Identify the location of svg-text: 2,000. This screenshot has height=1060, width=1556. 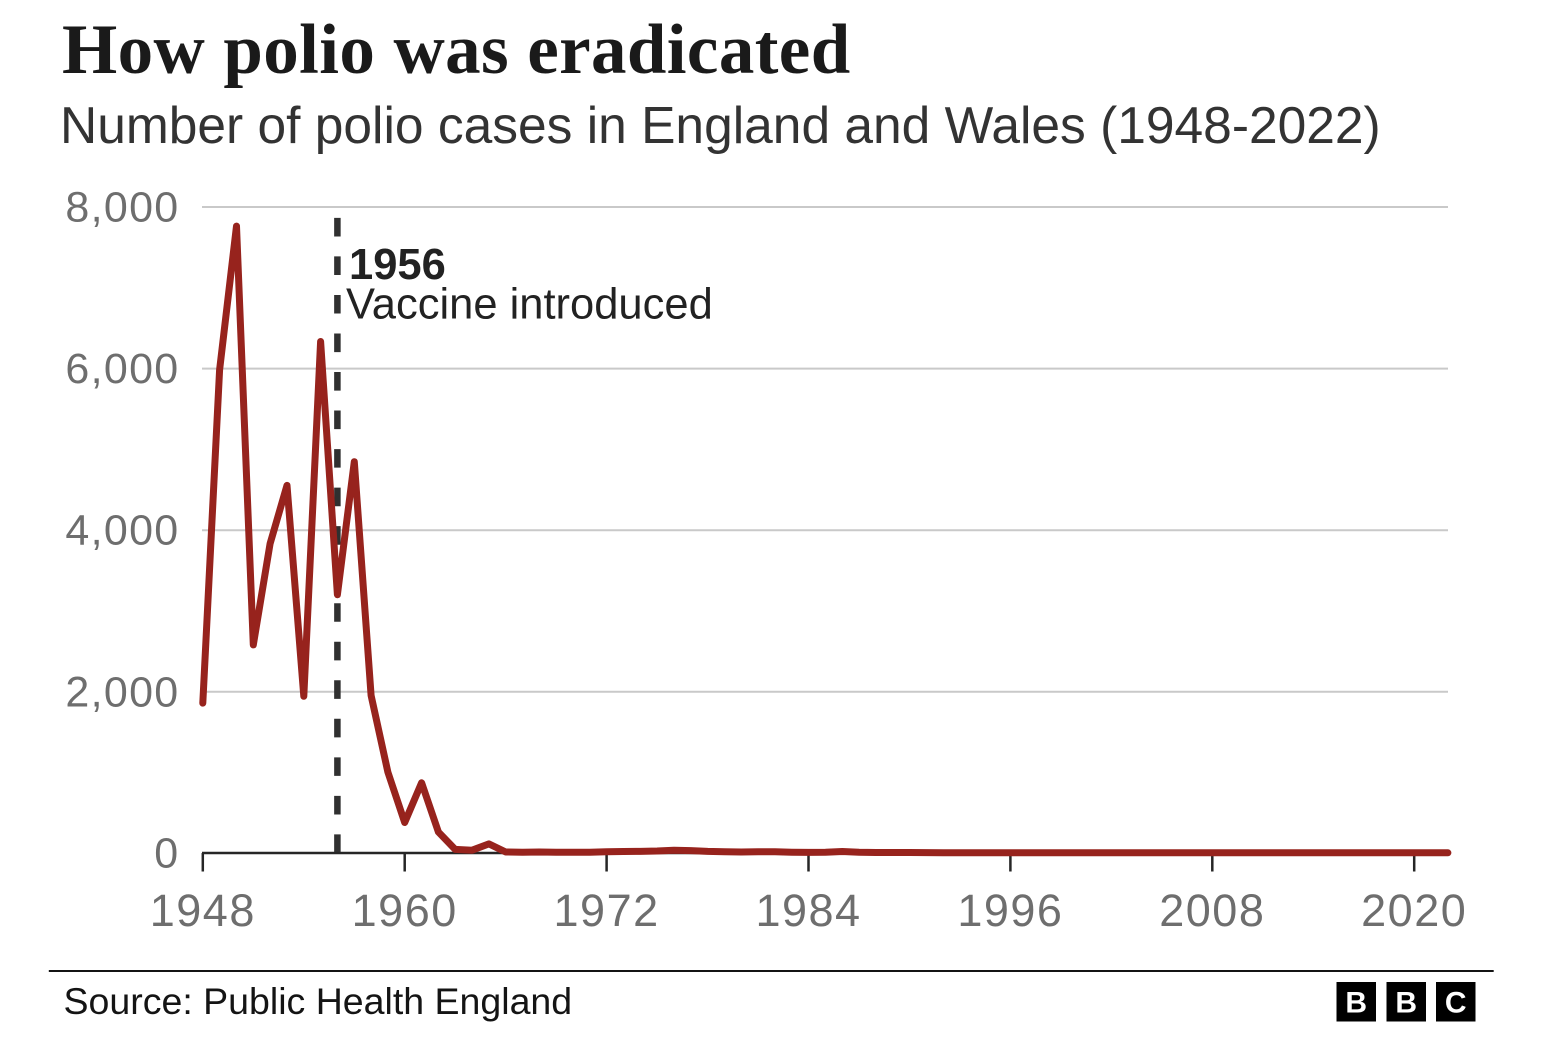
(122, 692).